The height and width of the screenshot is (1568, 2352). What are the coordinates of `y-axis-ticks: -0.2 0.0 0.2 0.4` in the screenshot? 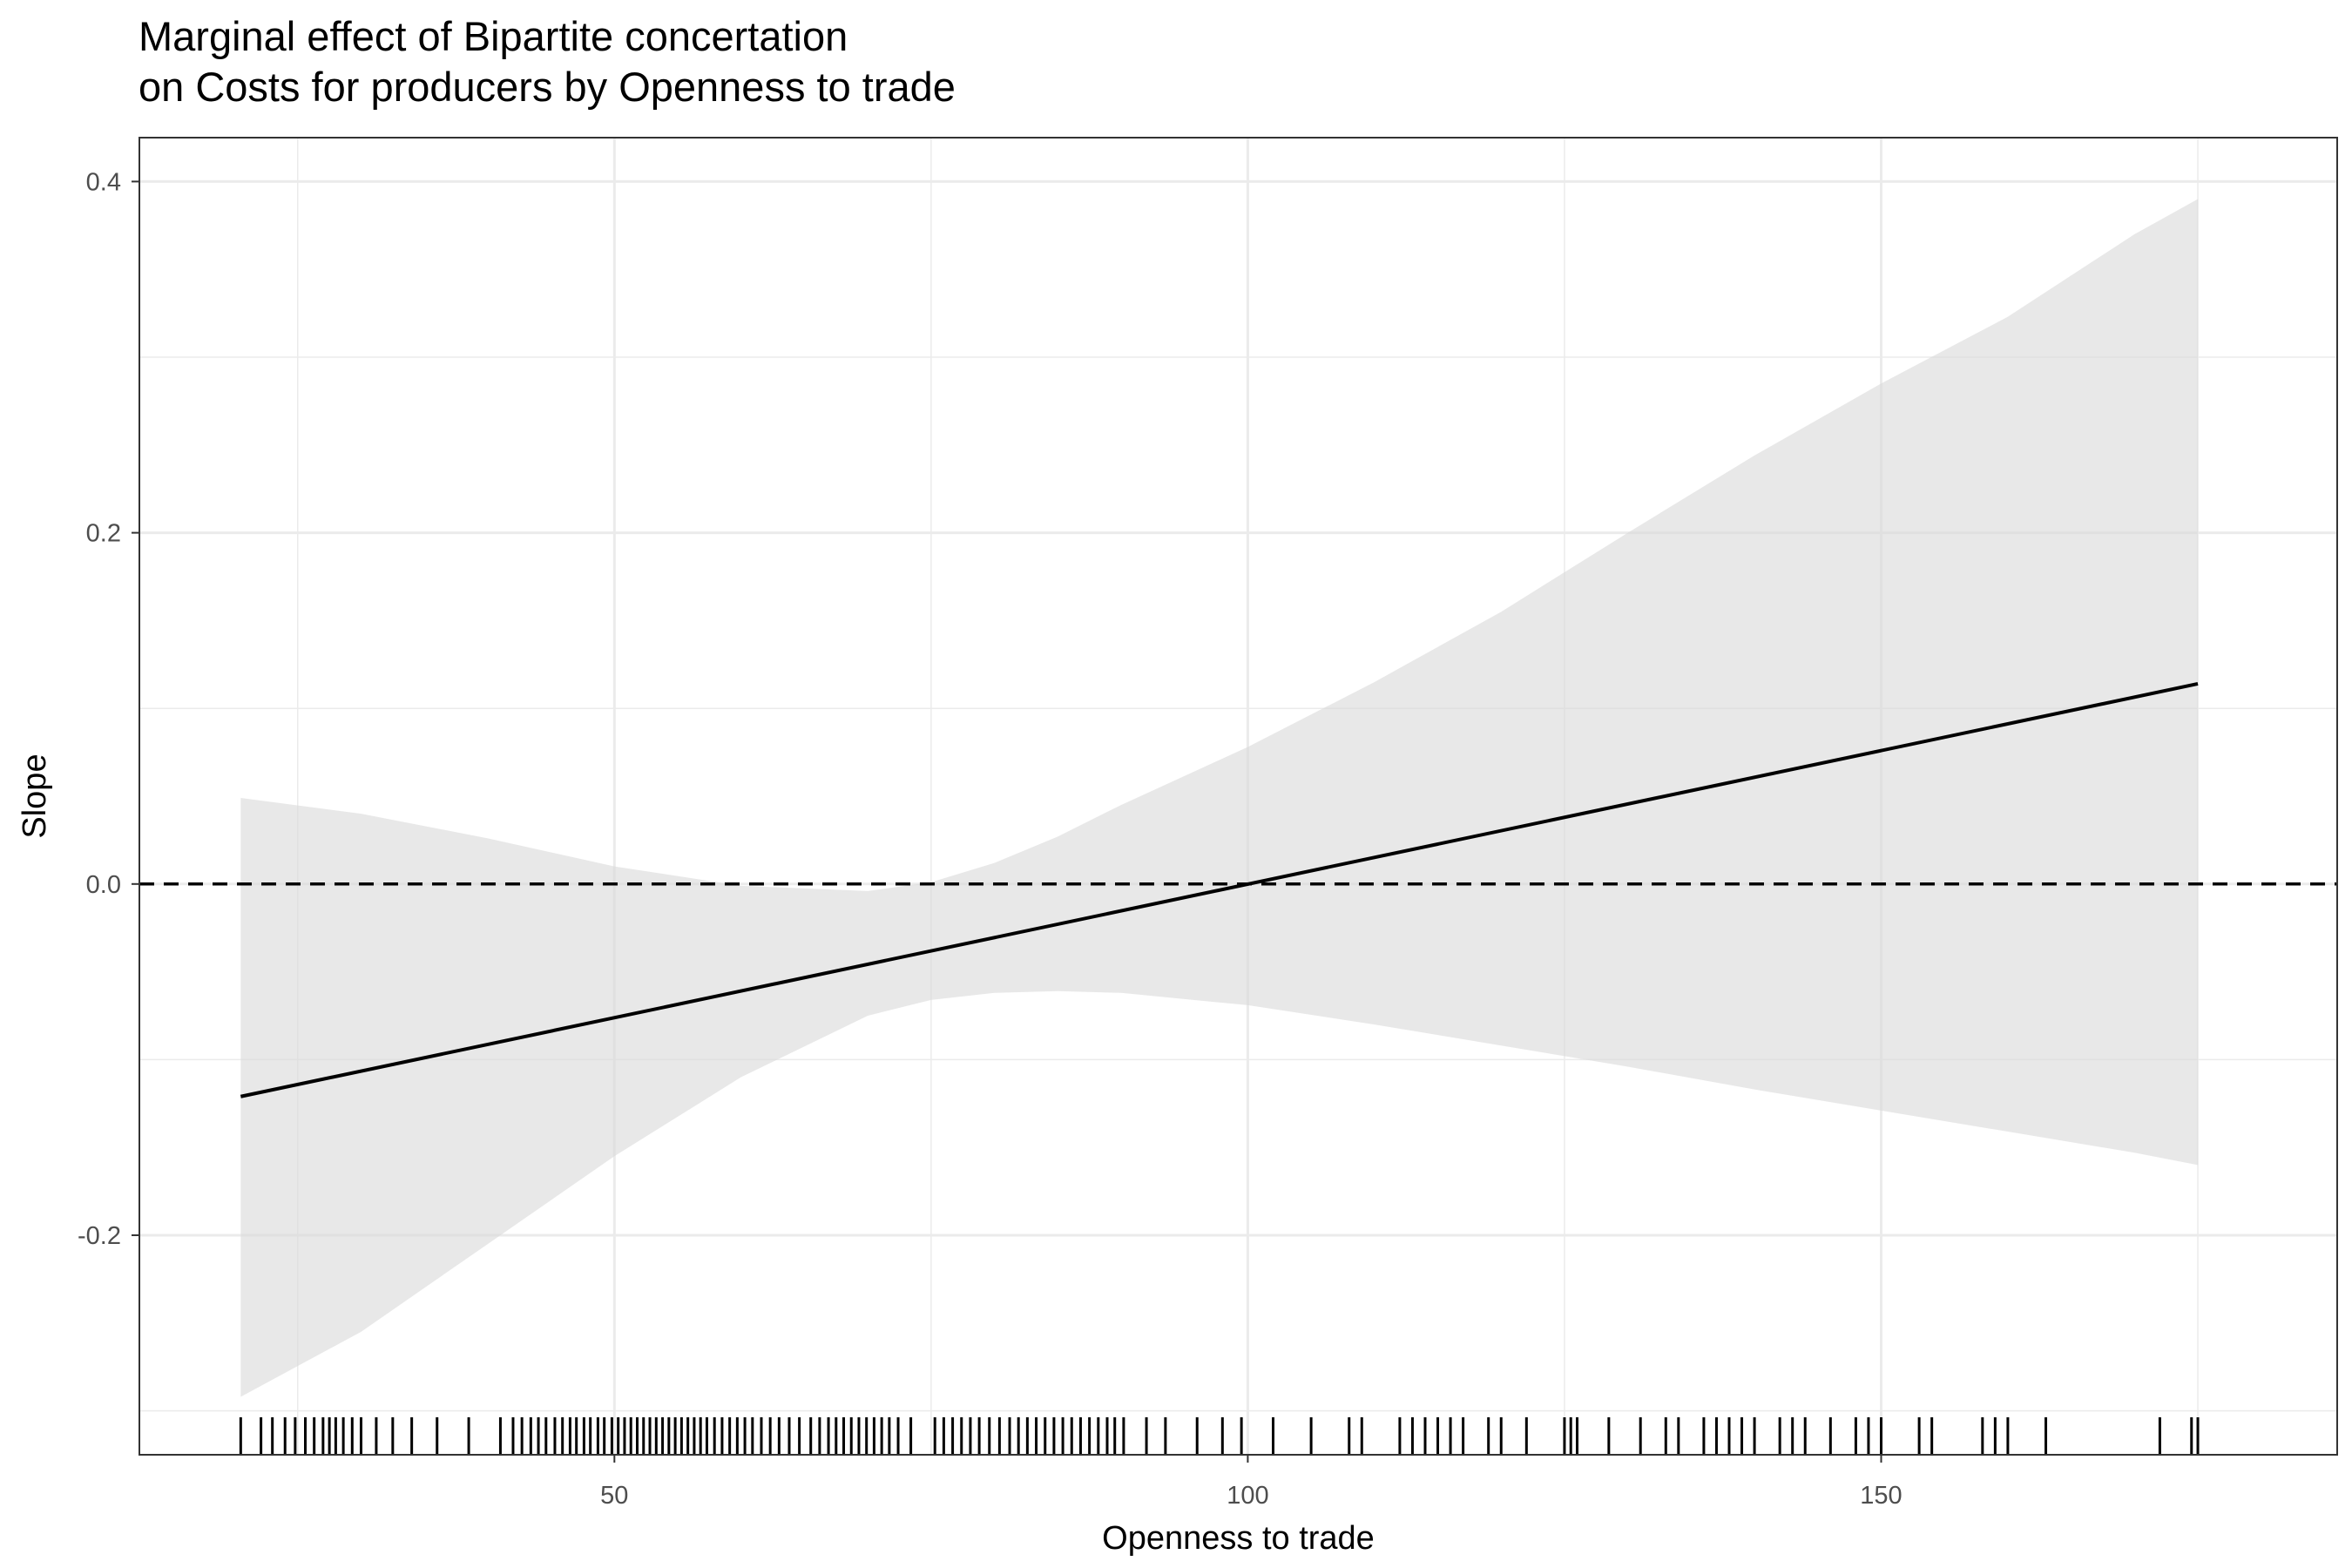 It's located at (109, 709).